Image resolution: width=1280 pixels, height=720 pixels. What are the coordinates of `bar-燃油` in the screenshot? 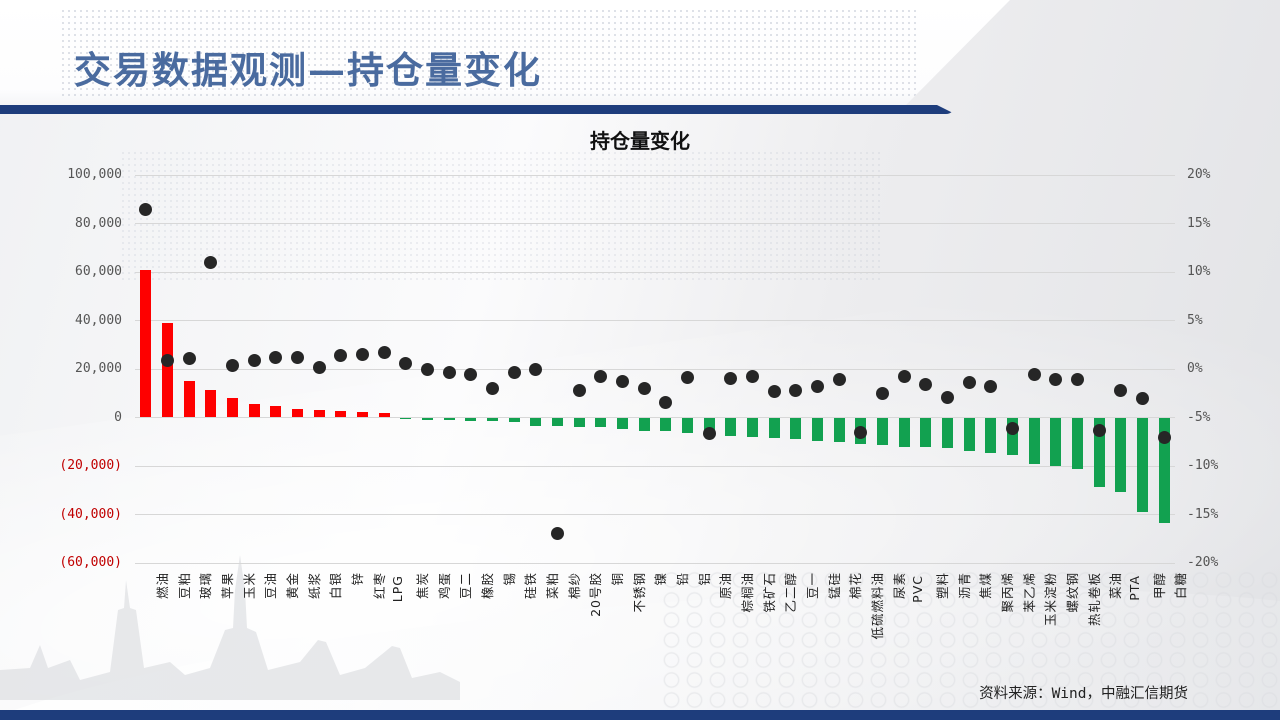 It's located at (146, 343).